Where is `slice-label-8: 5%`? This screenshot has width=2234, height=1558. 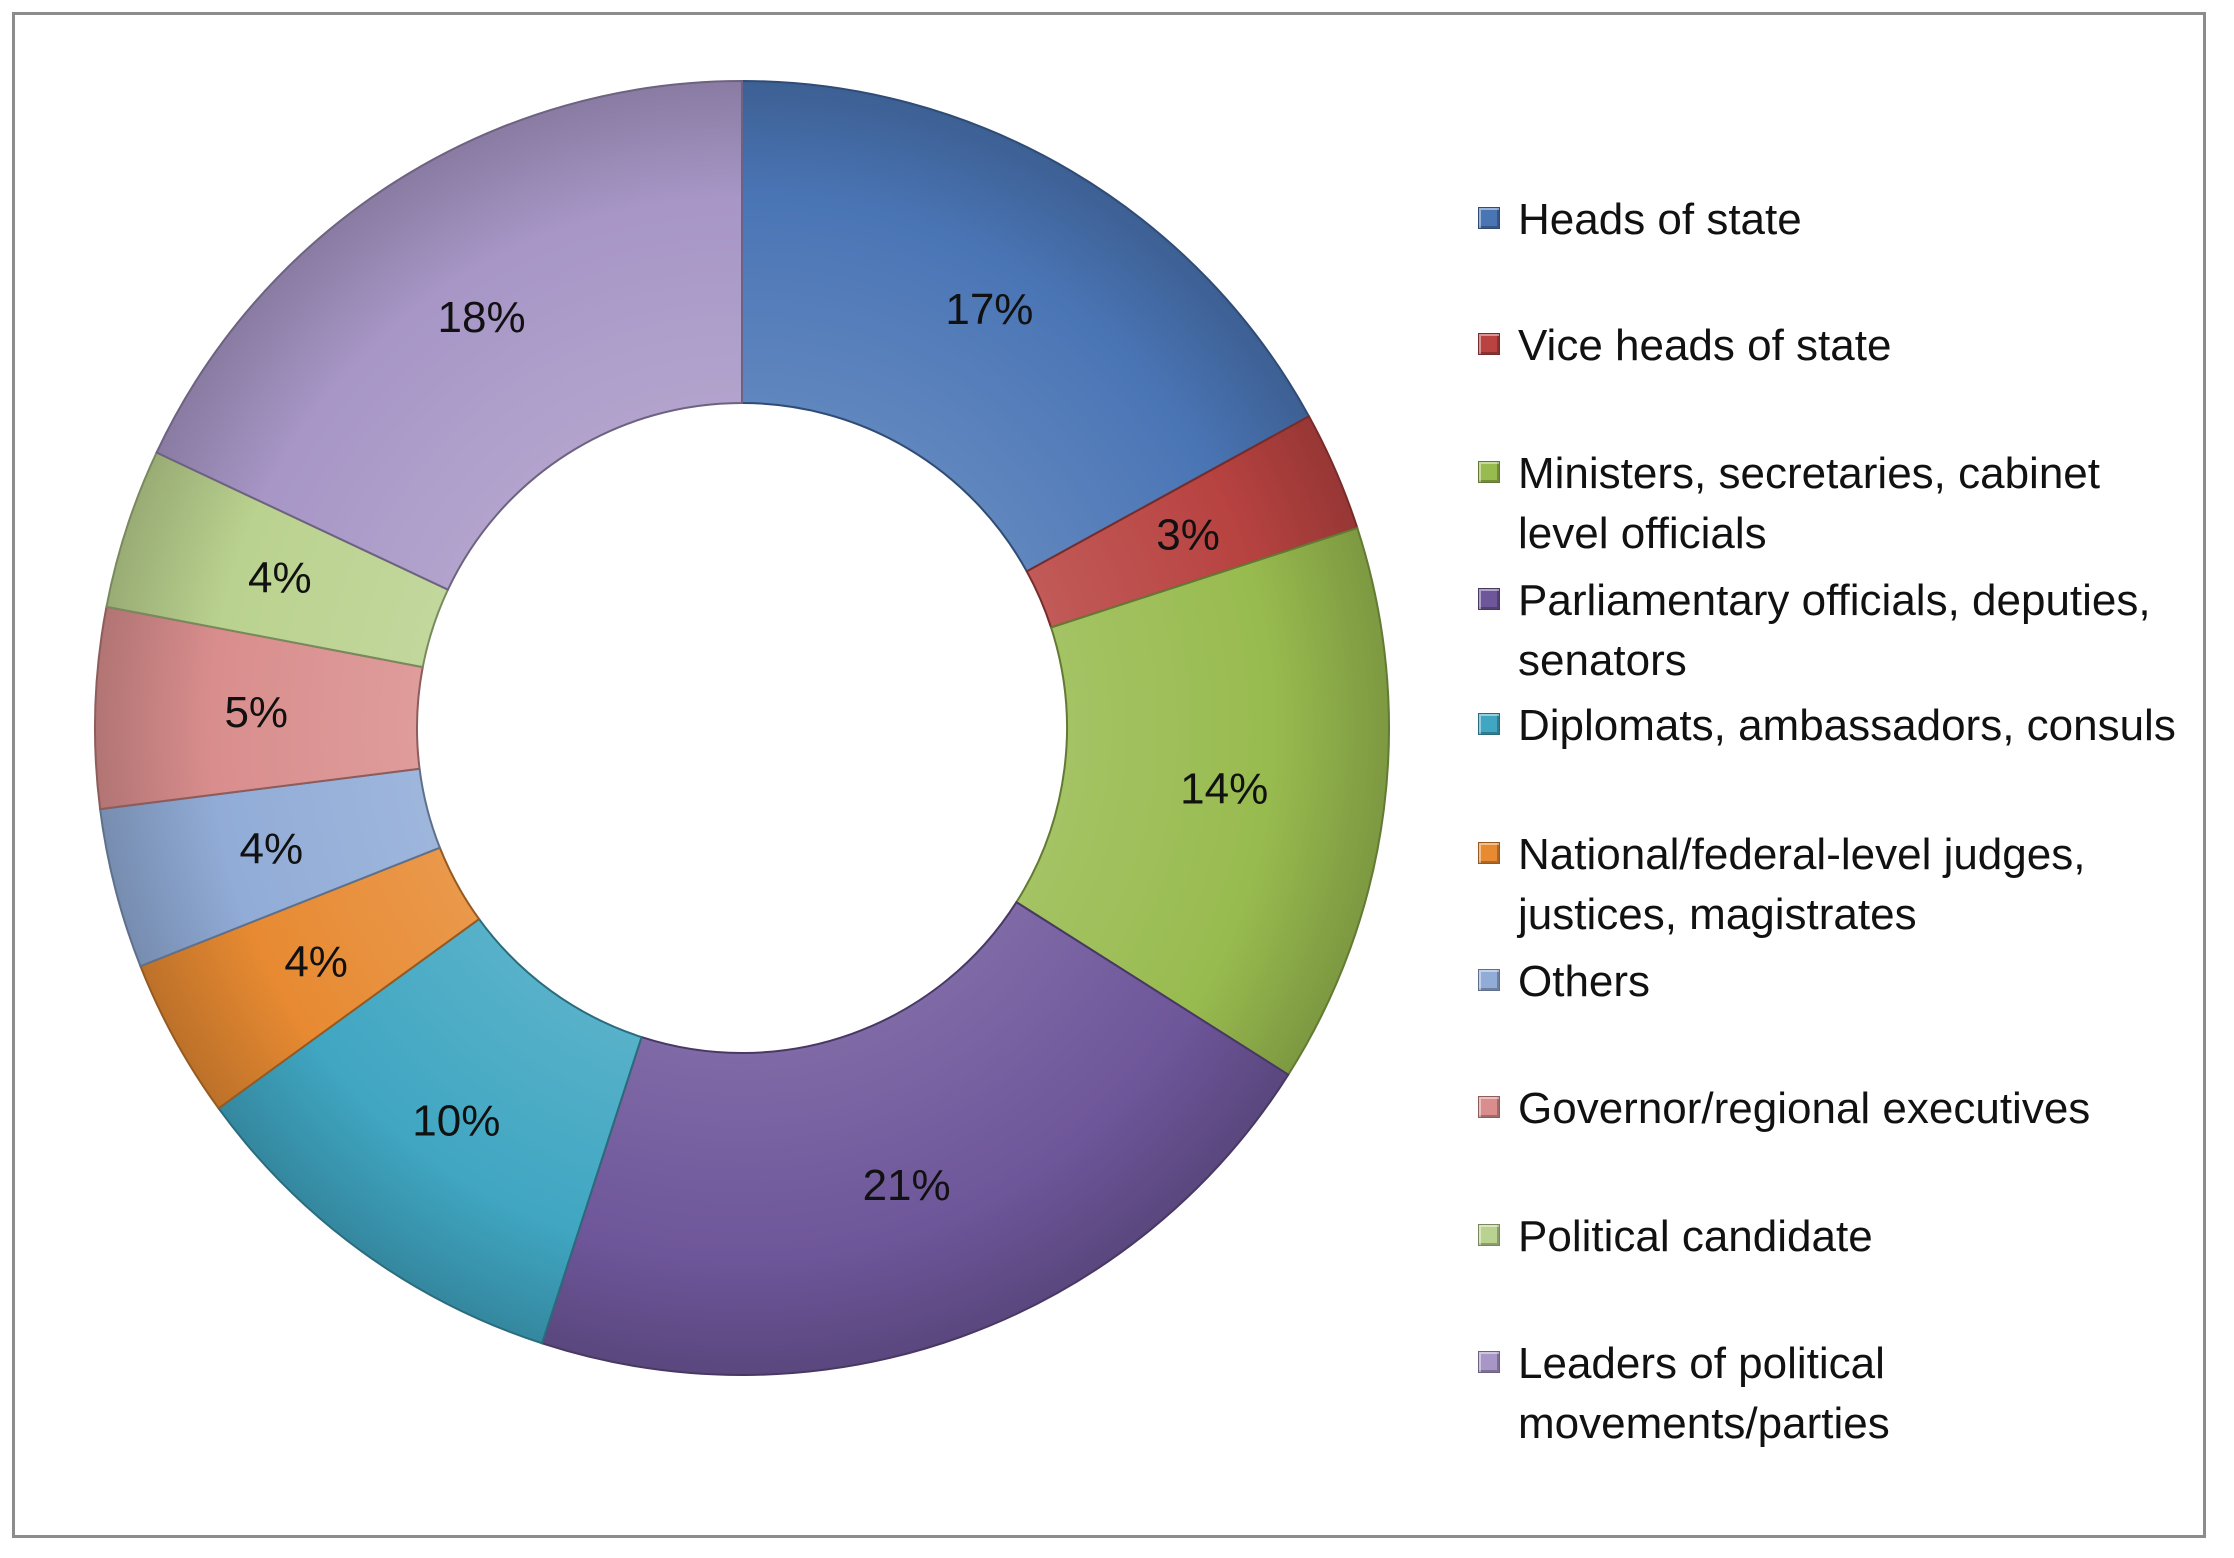 slice-label-8: 5% is located at coordinates (256, 712).